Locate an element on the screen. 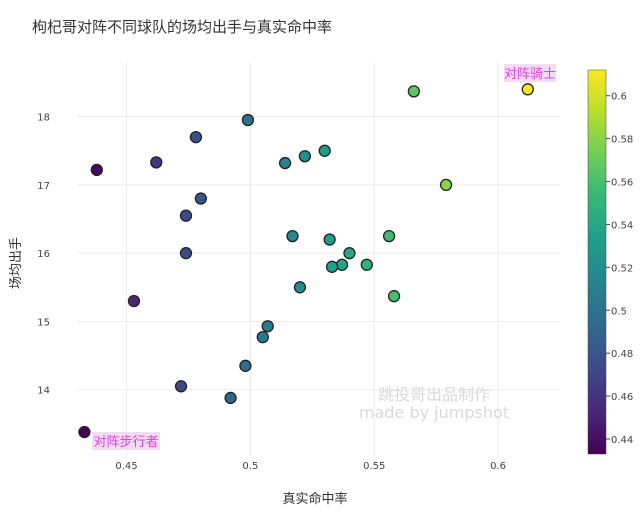 The image size is (640, 512). colorbar is located at coordinates (597, 262).